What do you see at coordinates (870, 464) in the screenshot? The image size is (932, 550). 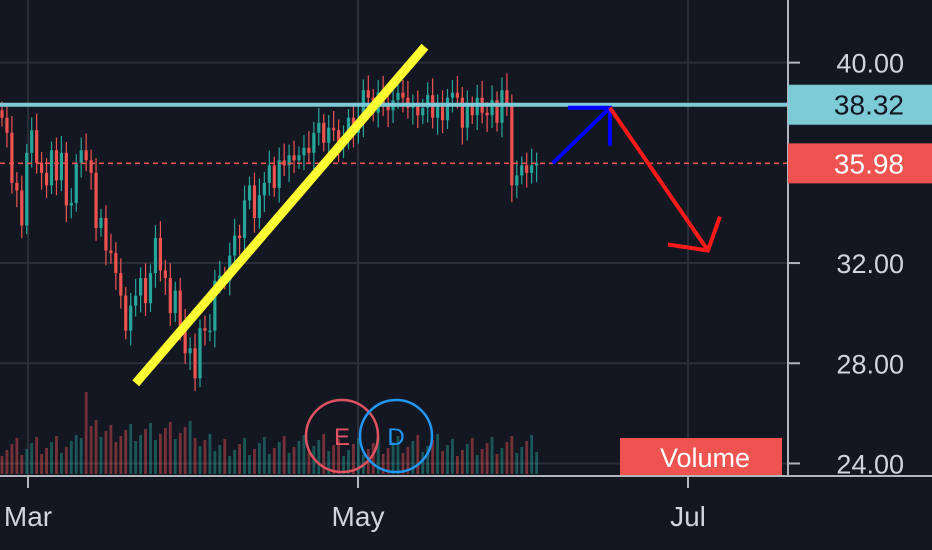 I see `price-tick-label: 24.00` at bounding box center [870, 464].